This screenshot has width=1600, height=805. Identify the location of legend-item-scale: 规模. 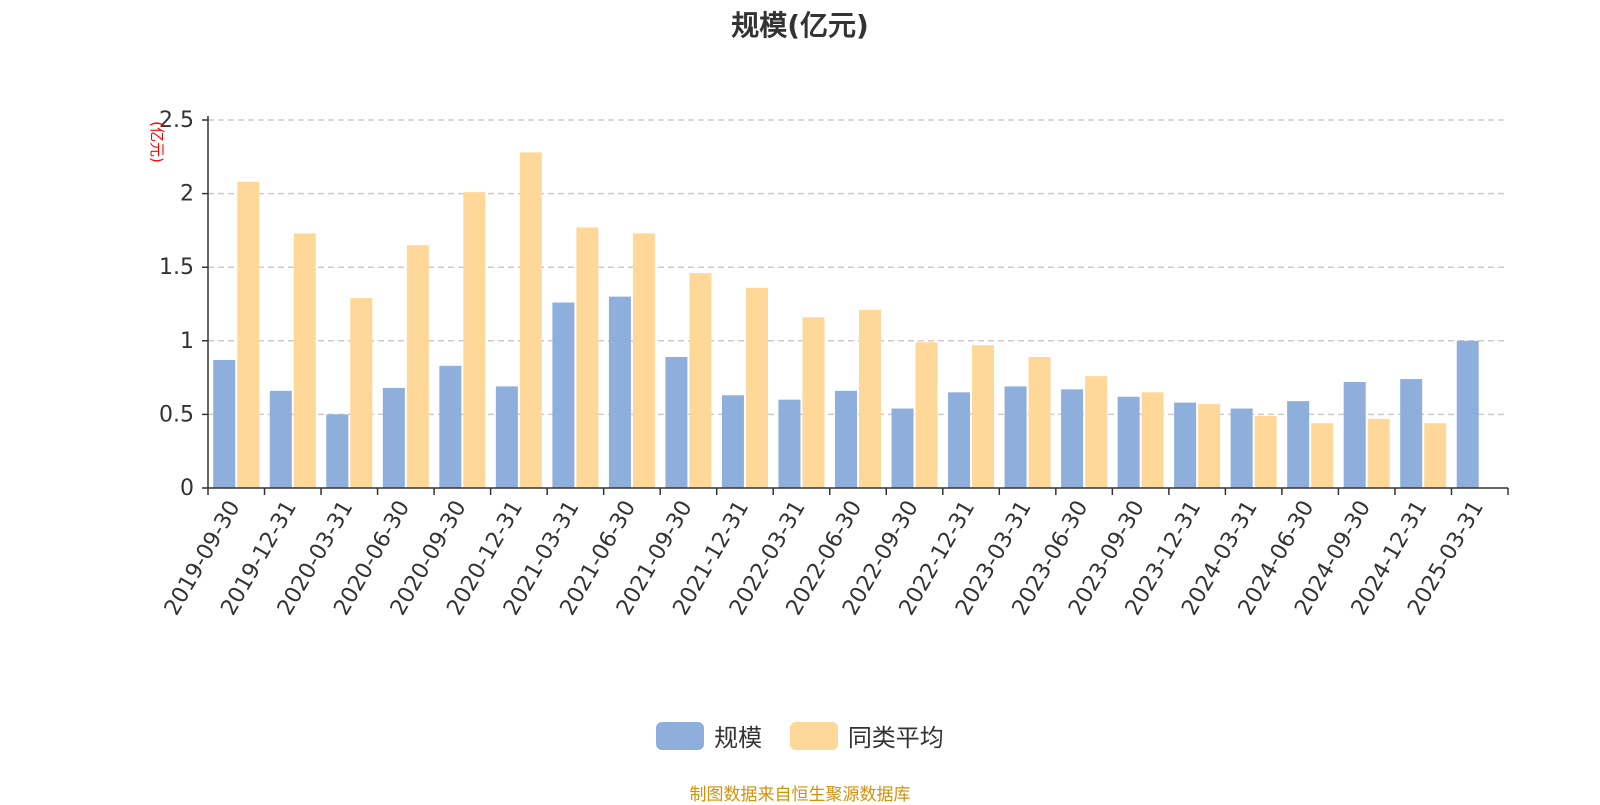
(709, 735).